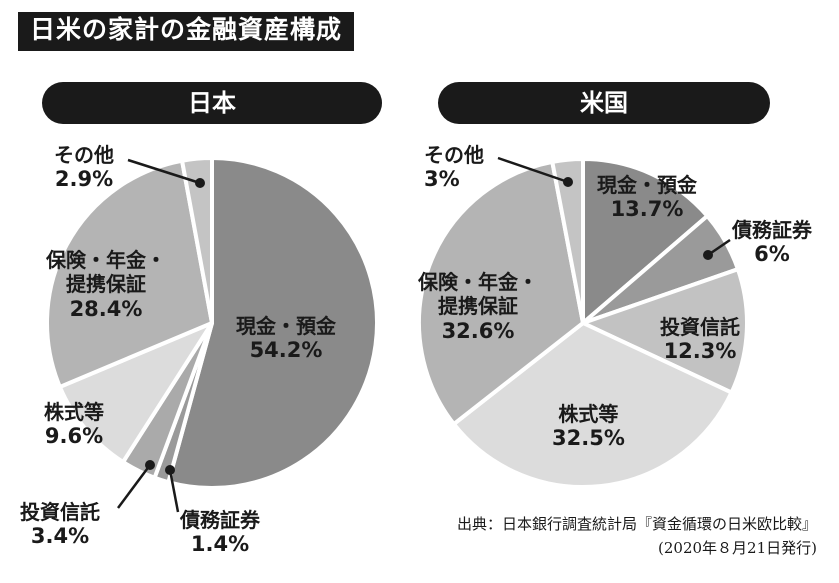  Describe the element at coordinates (212, 103) in the screenshot. I see `japan-pie-title: 日本` at that location.